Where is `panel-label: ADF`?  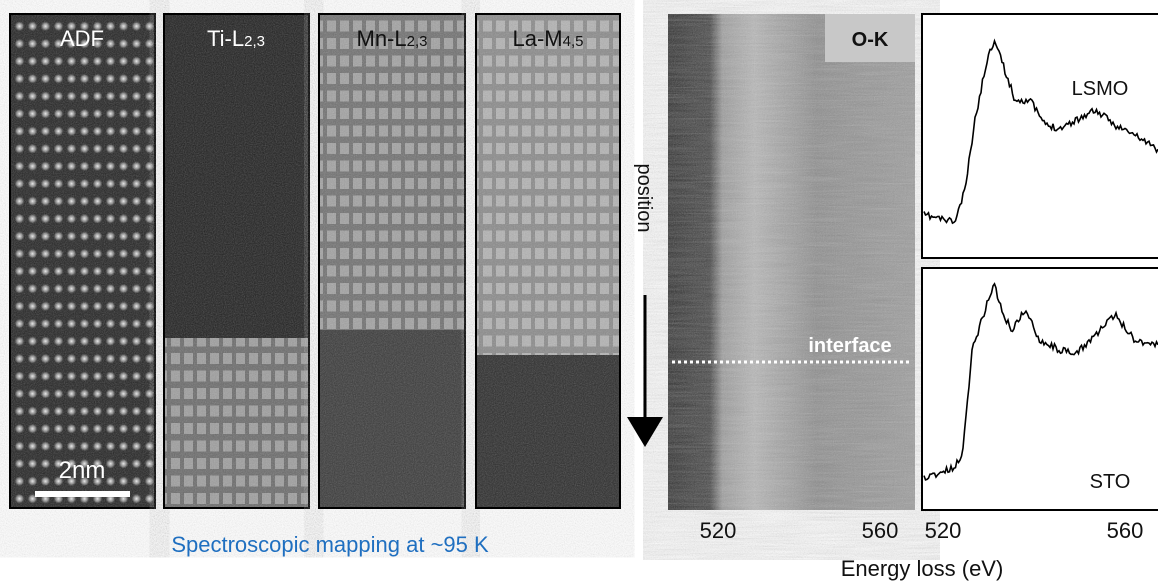 panel-label: ADF is located at coordinates (82, 38).